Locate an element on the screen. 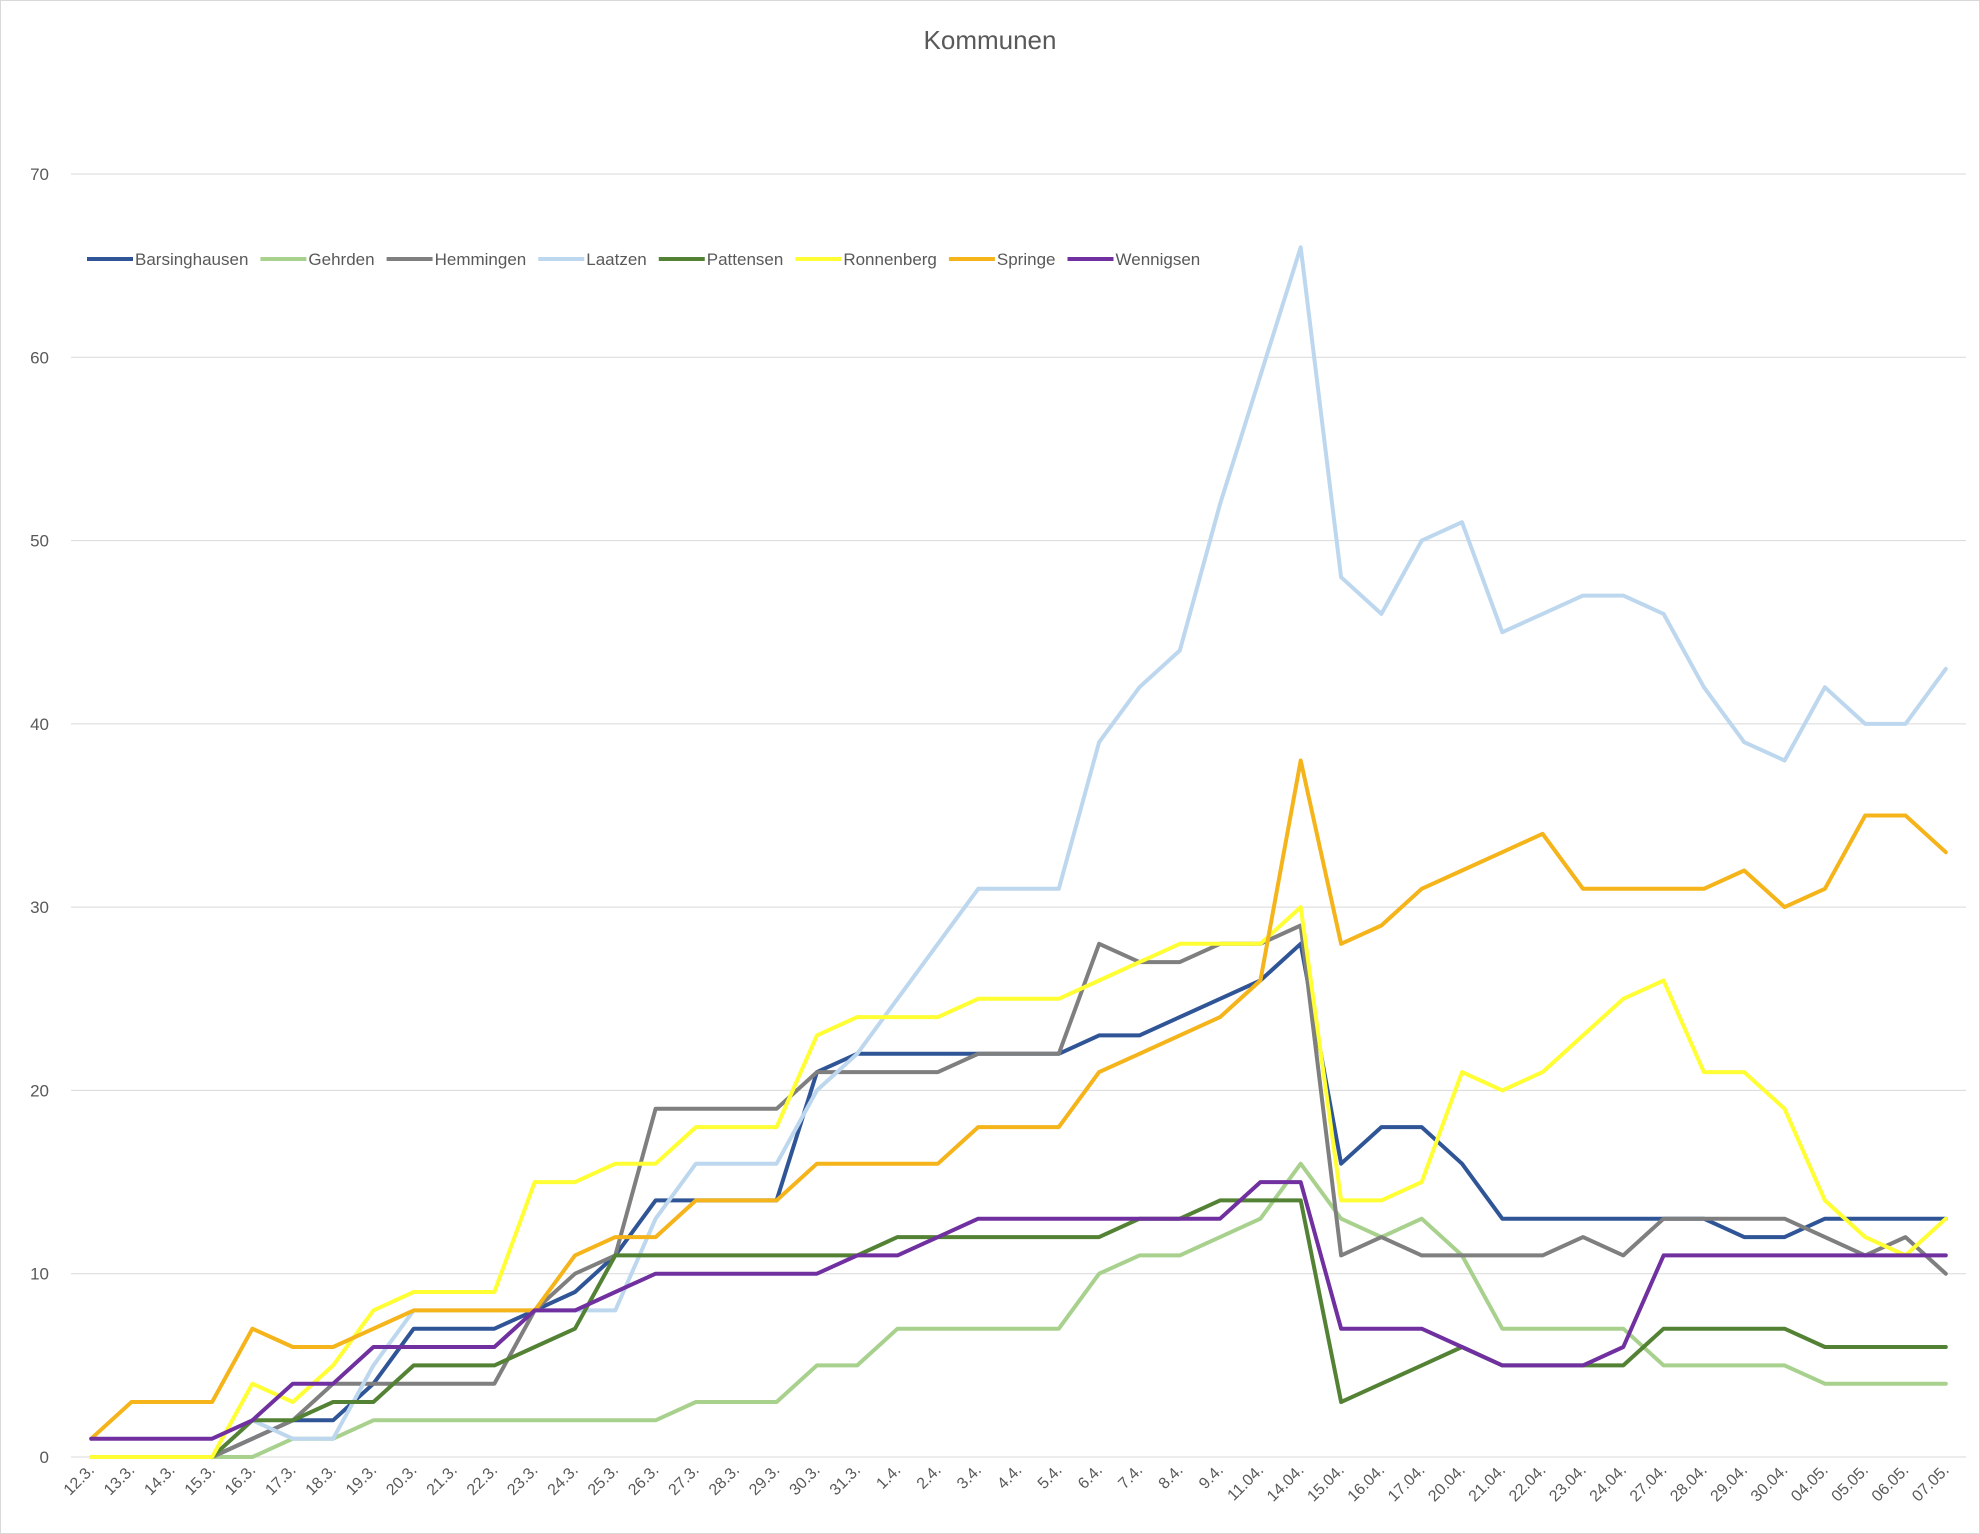  x-tick-label: 20.04. is located at coordinates (1446, 1483).